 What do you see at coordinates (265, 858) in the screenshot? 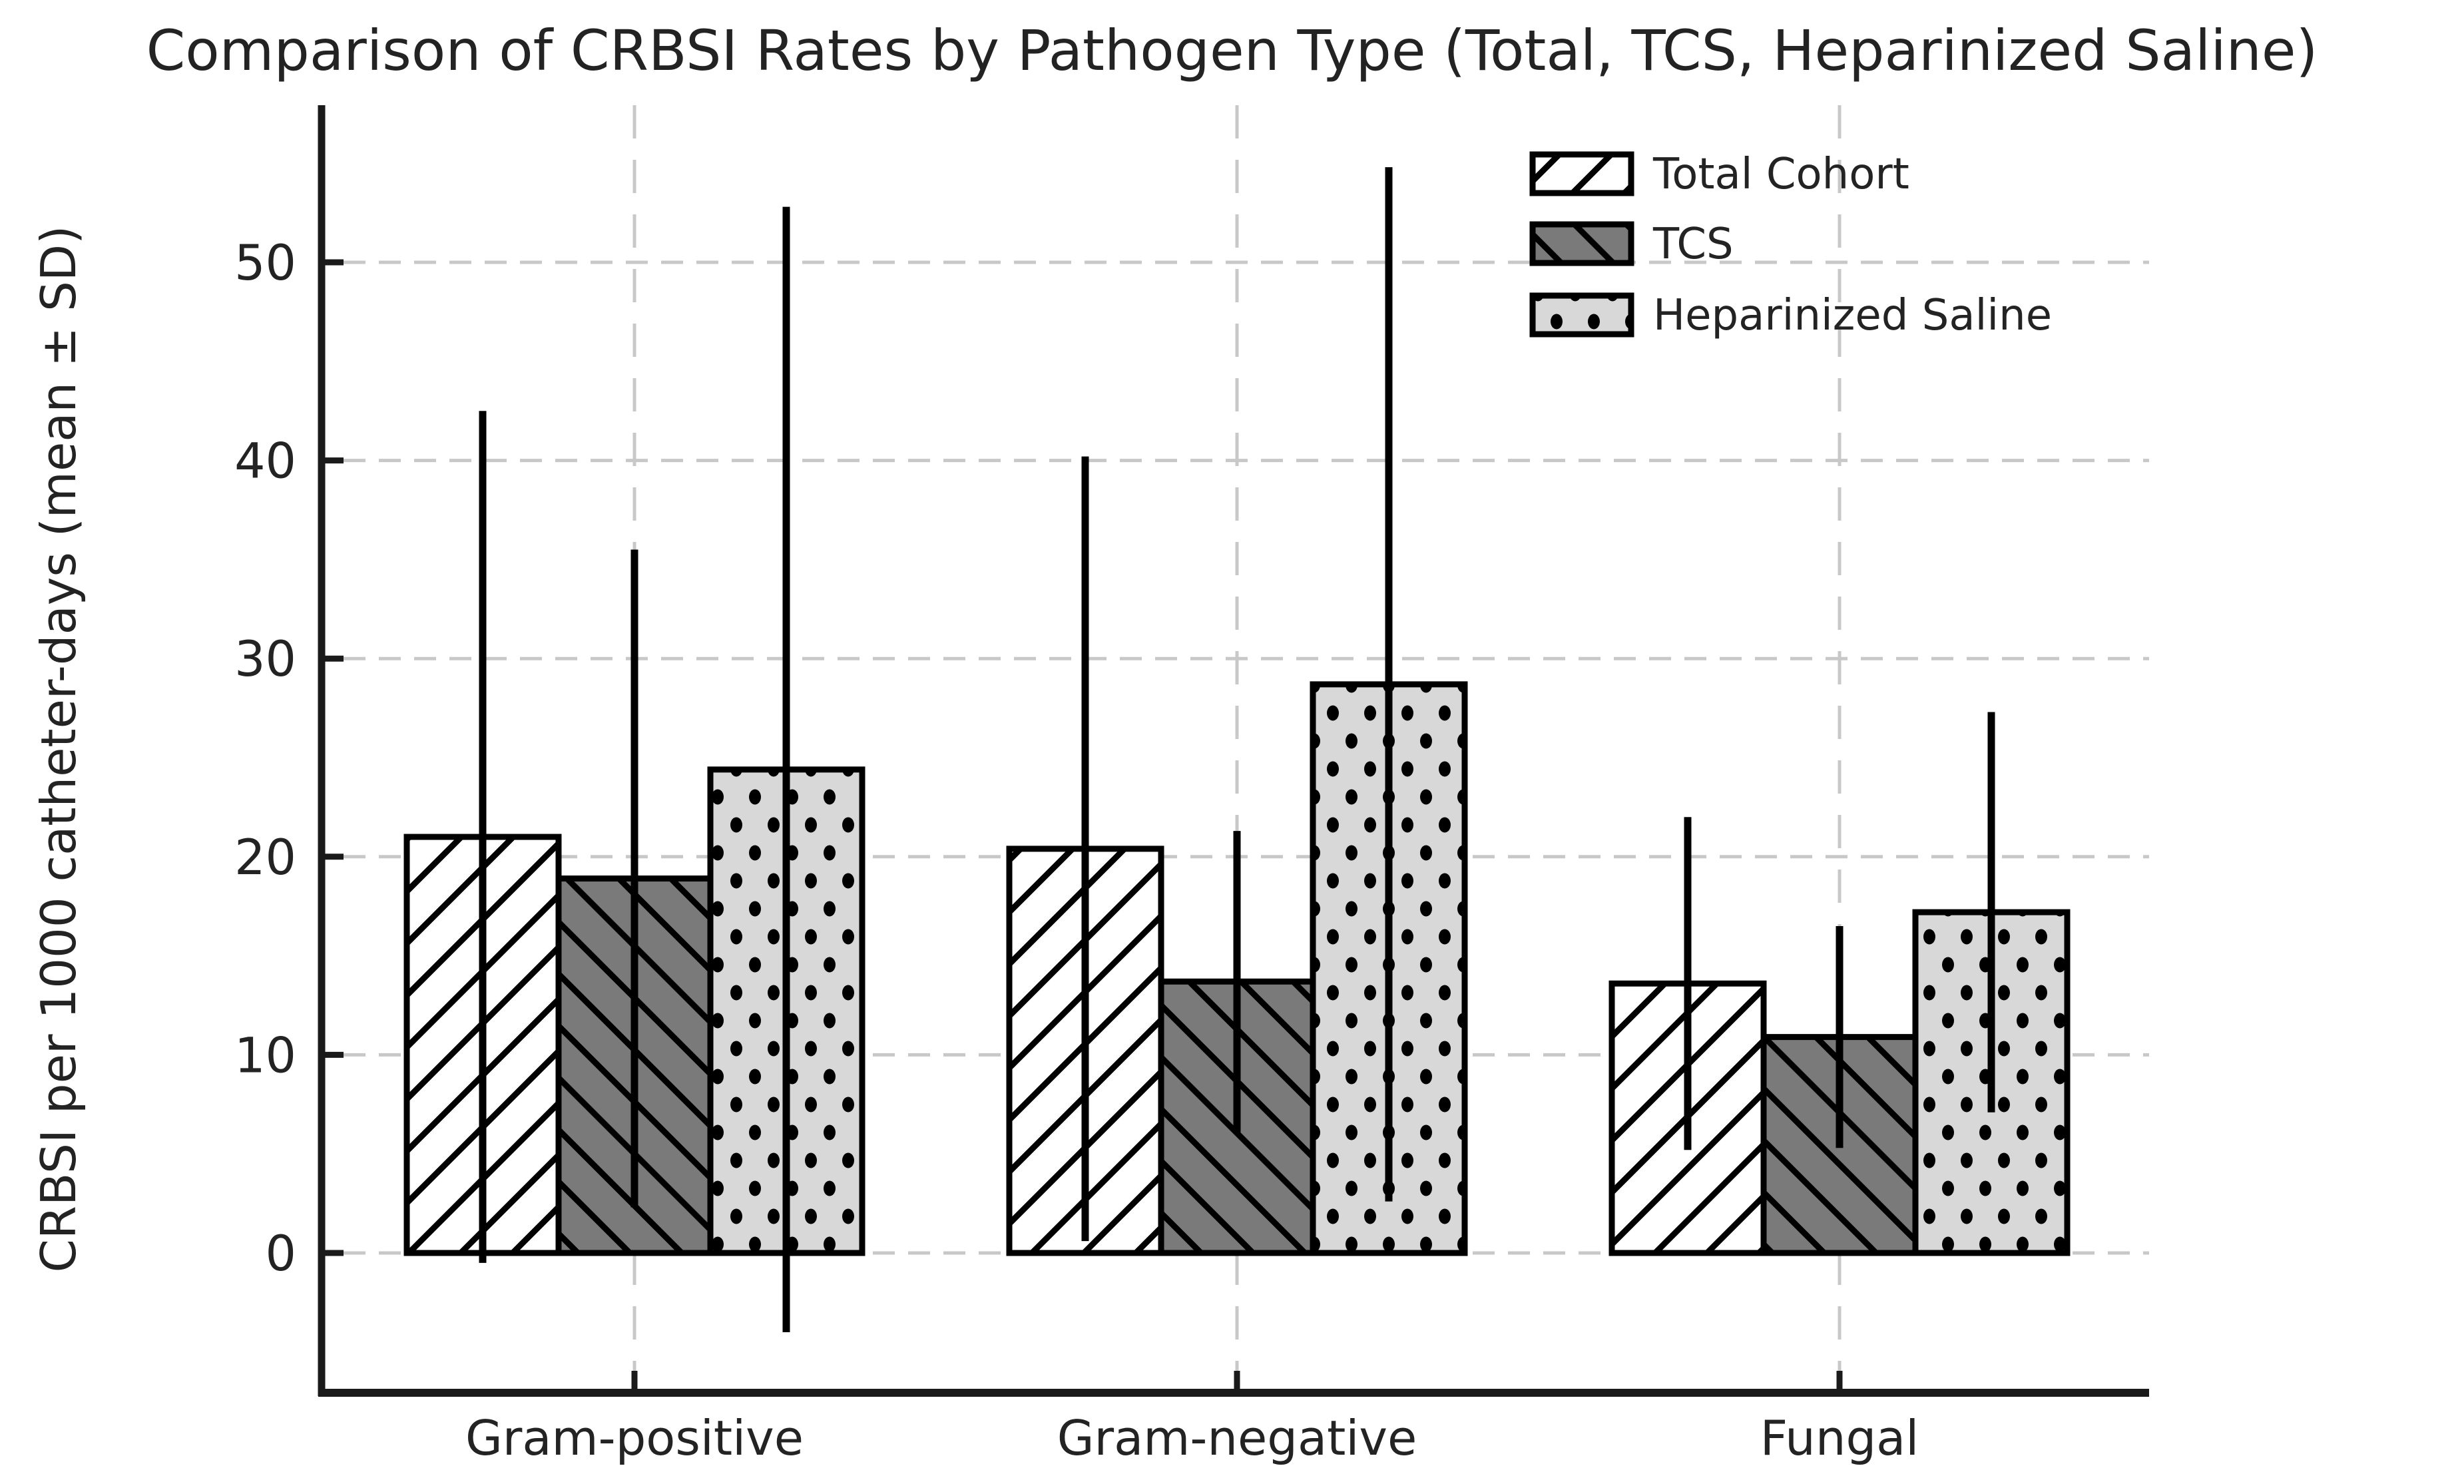
I see `y-tick-label: 20` at bounding box center [265, 858].